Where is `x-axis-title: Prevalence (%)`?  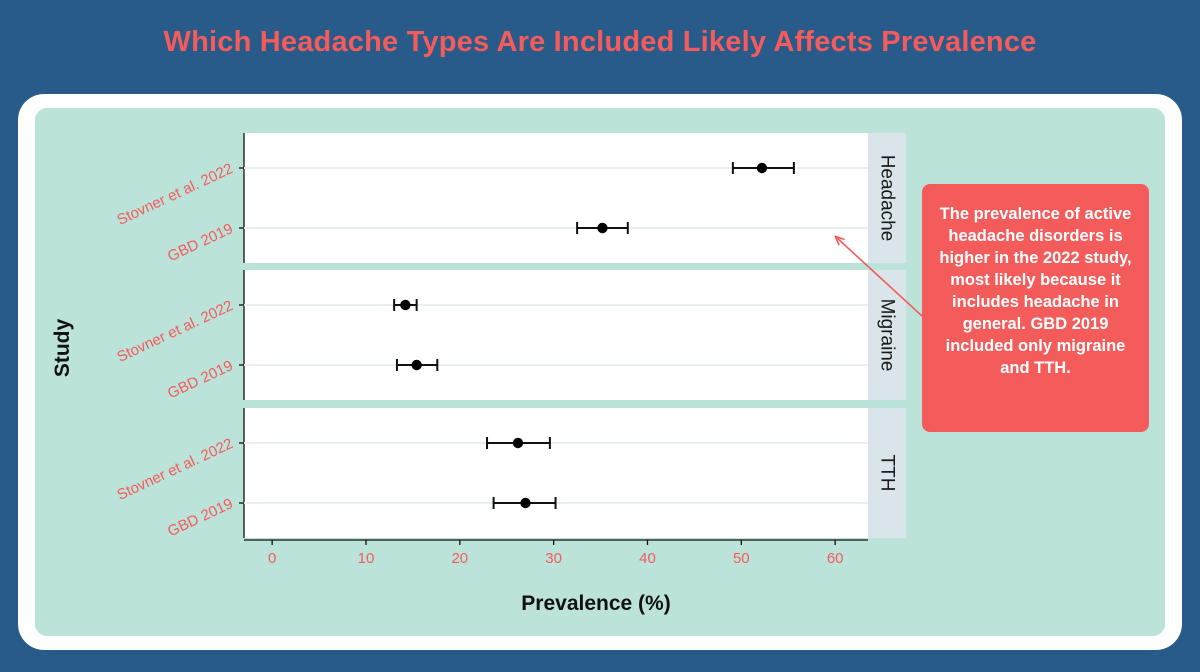
x-axis-title: Prevalence (%) is located at coordinates (595, 603).